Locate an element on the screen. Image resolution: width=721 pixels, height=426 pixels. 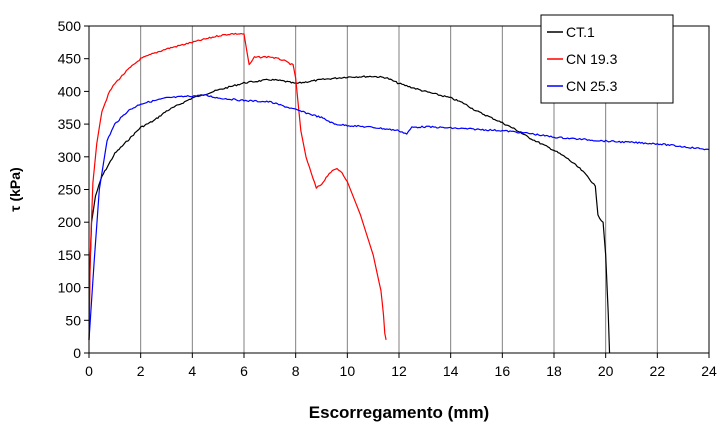
x-tick-label: 10 is located at coordinates (348, 371).